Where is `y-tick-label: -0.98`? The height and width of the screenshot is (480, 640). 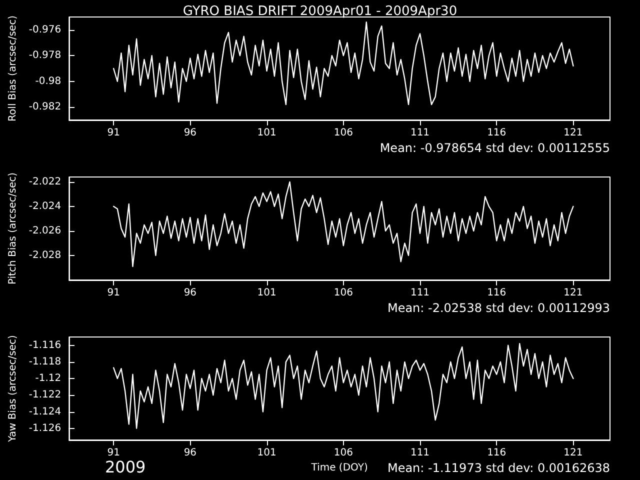 y-tick-label: -0.98 is located at coordinates (48, 81).